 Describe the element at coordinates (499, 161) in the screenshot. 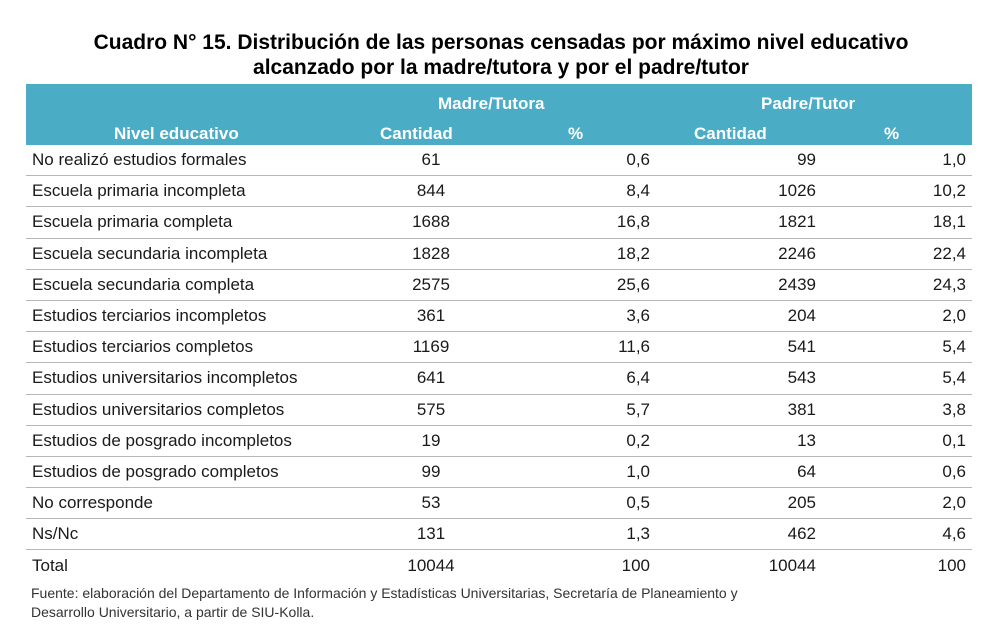

I see `table-row: No realizó estudios formales 61 0,6 99 1,0` at that location.